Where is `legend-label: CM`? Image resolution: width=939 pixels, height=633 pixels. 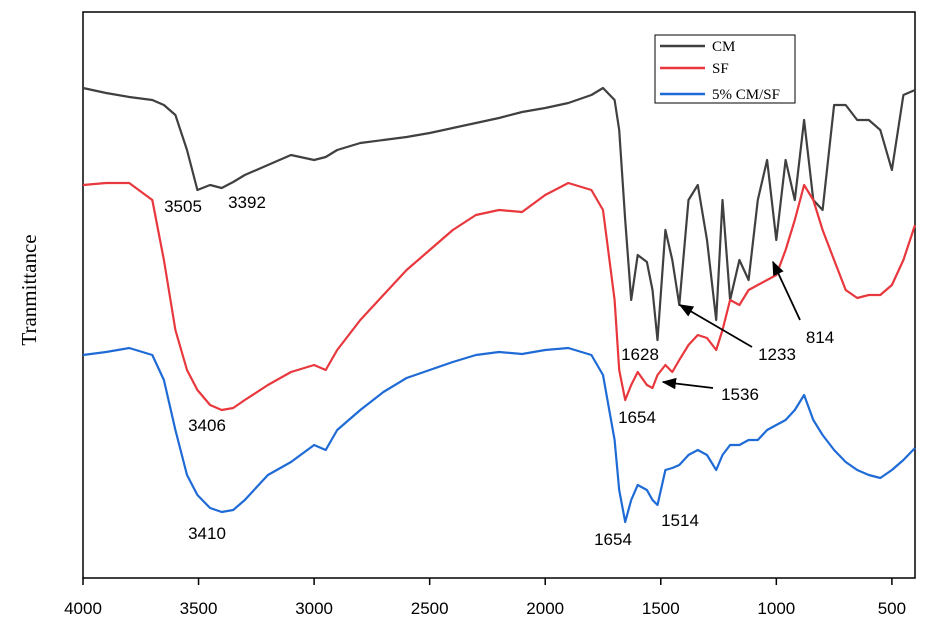 legend-label: CM is located at coordinates (723, 47).